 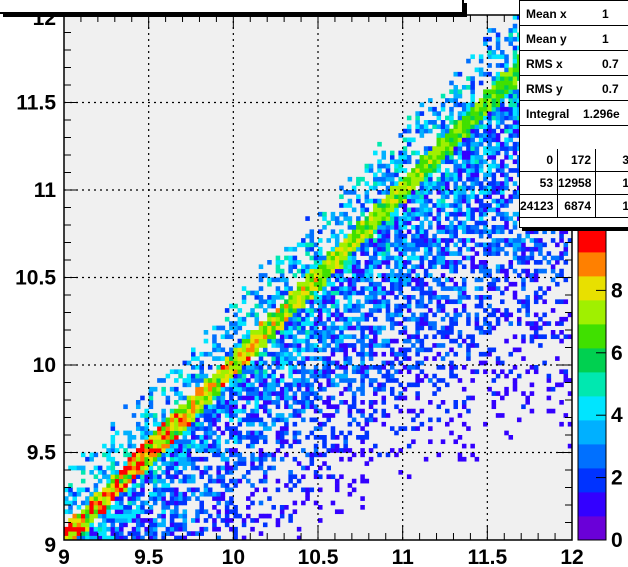 I want to click on x-tick-label: 9.5, so click(x=149, y=556).